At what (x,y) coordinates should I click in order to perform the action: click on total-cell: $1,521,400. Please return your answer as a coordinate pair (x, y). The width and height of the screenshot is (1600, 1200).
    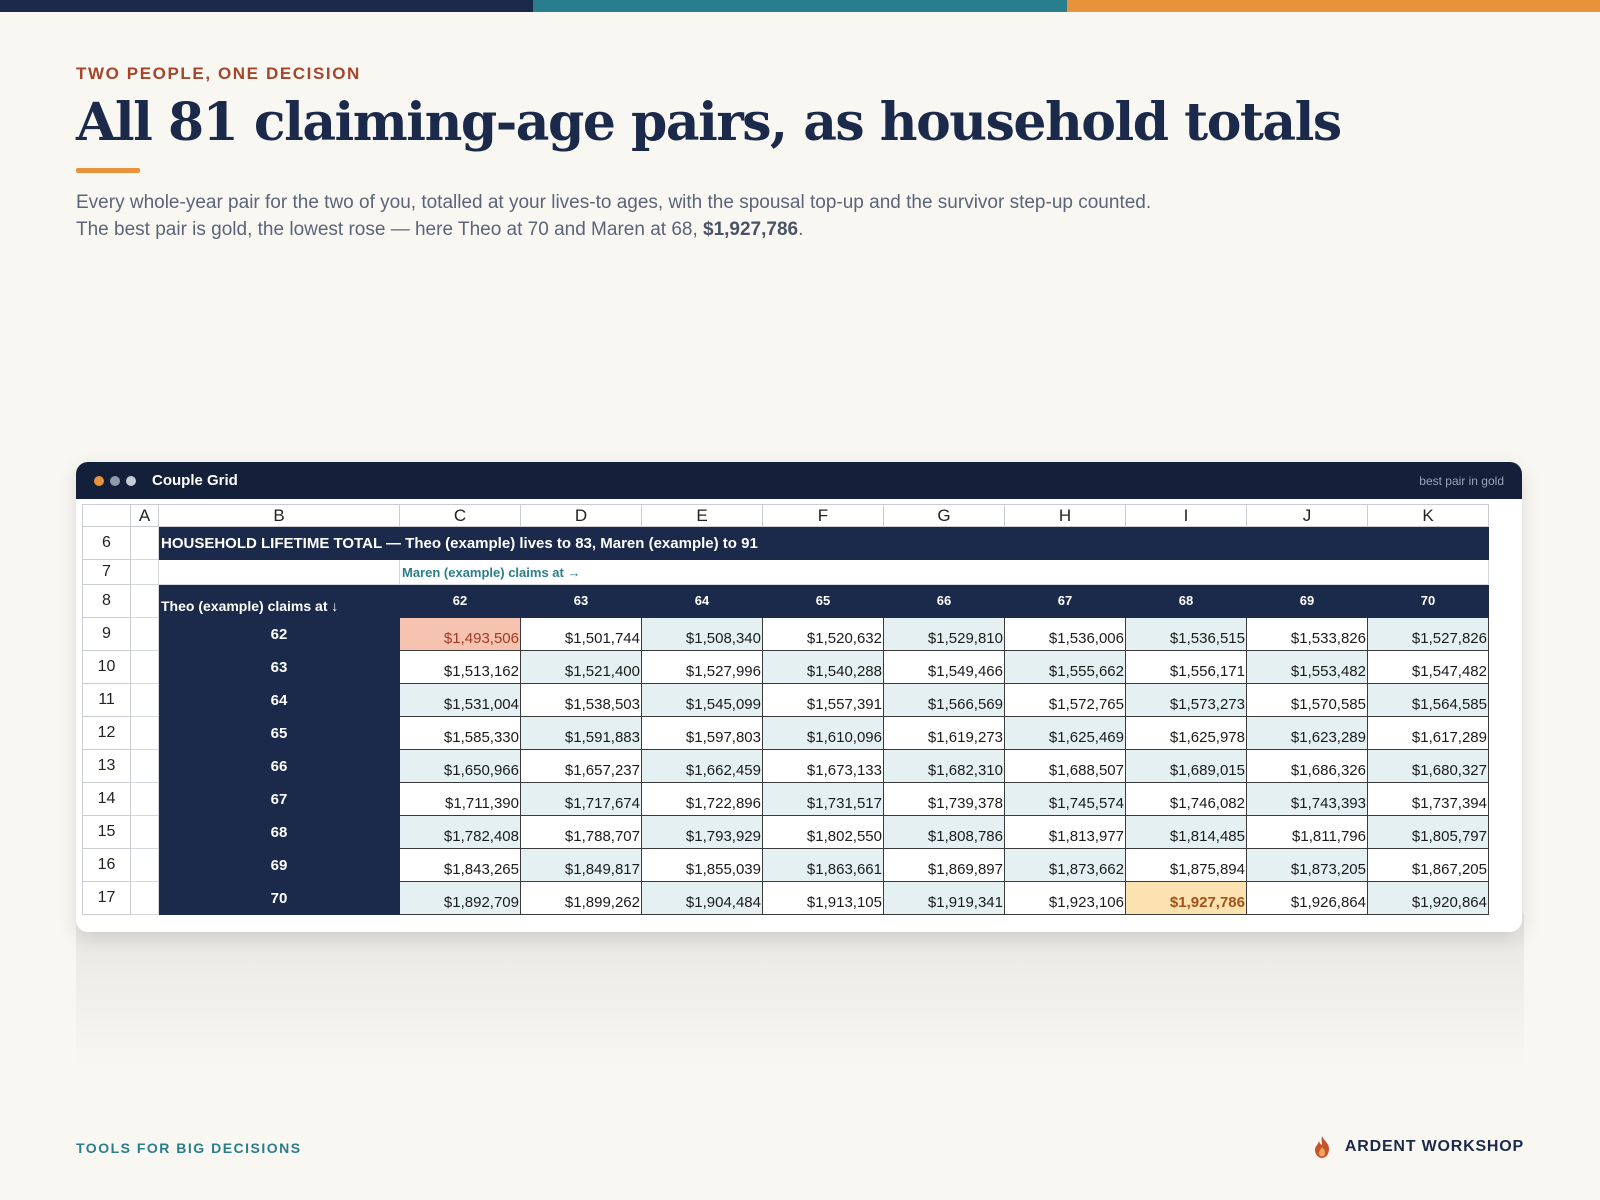
    Looking at the image, I should click on (581, 667).